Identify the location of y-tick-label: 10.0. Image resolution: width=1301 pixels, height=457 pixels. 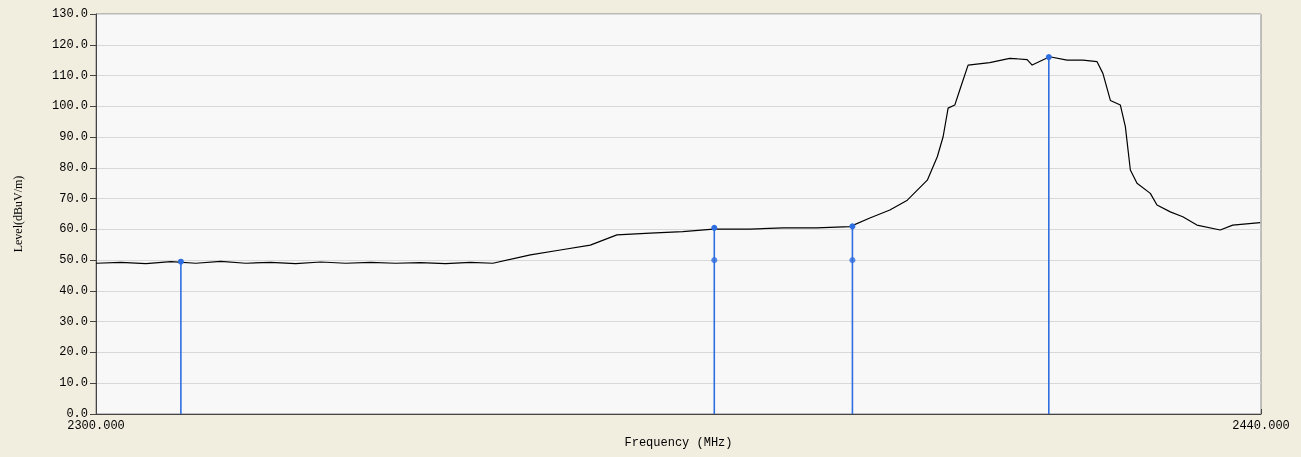
(73, 383).